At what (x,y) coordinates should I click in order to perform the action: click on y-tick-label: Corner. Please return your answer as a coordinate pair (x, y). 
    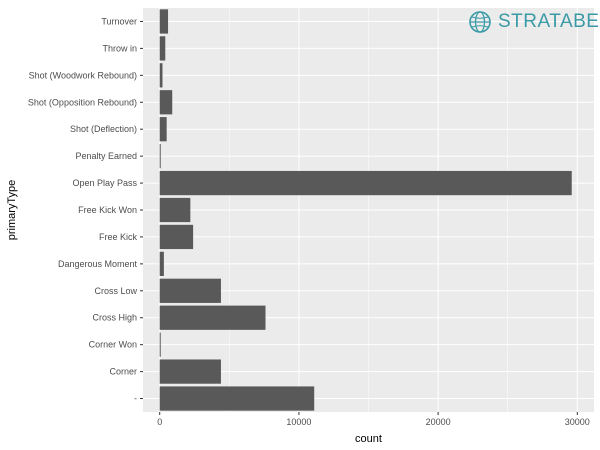
    Looking at the image, I should click on (123, 372).